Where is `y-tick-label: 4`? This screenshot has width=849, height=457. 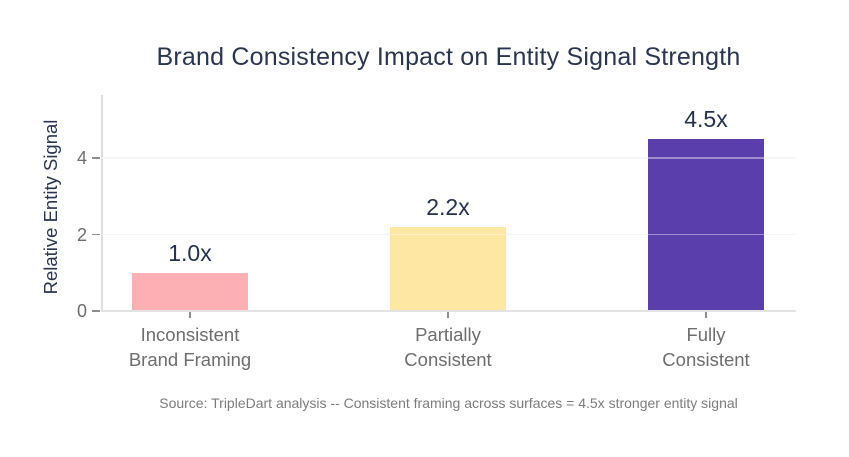 y-tick-label: 4 is located at coordinates (81, 158).